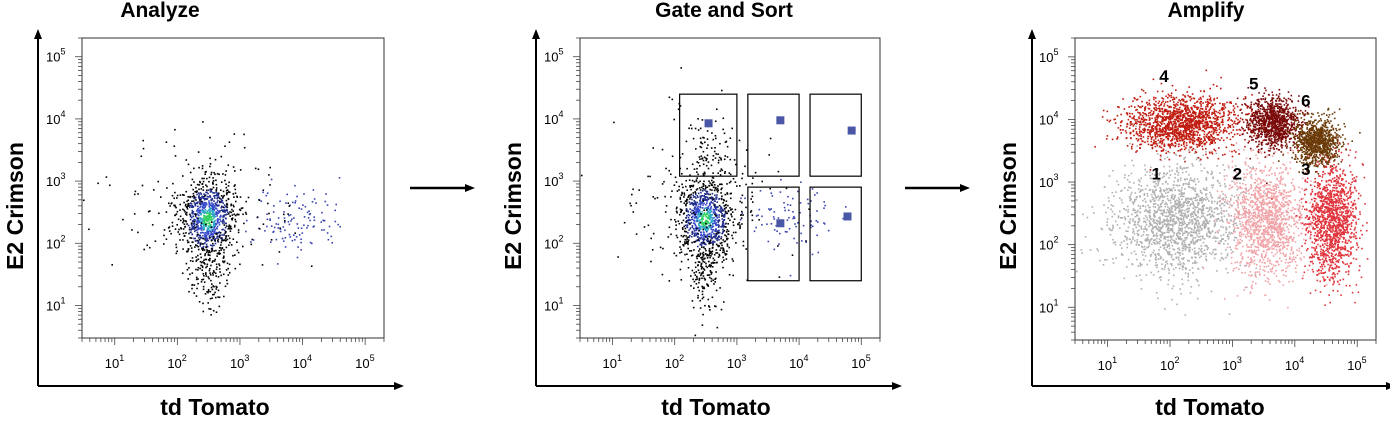 This screenshot has width=1390, height=425. Describe the element at coordinates (55, 56) in the screenshot. I see `y-tick-label: 105` at that location.